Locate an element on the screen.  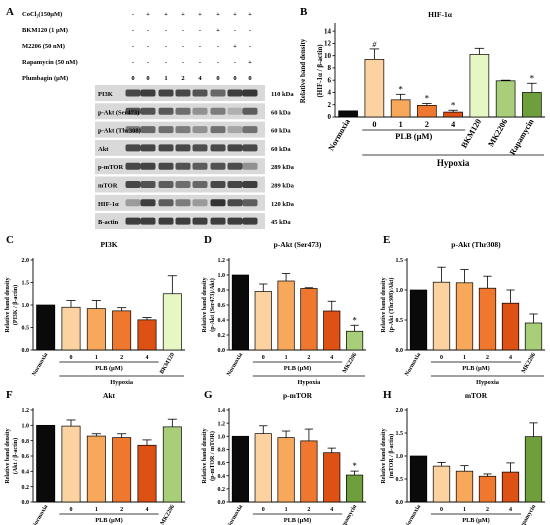
blot-protein-label: p-Akt (Ser473) is located at coordinates (118, 112).